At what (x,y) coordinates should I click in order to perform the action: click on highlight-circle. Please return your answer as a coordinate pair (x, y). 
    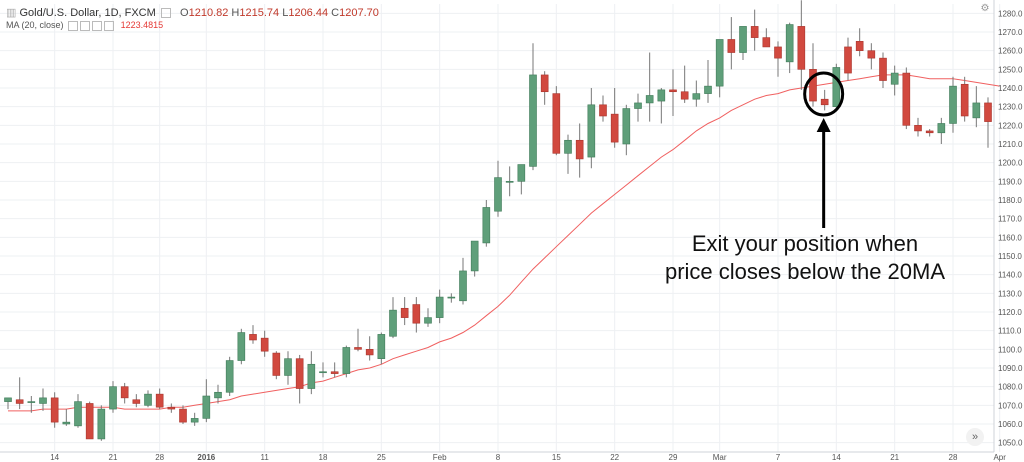
    Looking at the image, I should click on (824, 94).